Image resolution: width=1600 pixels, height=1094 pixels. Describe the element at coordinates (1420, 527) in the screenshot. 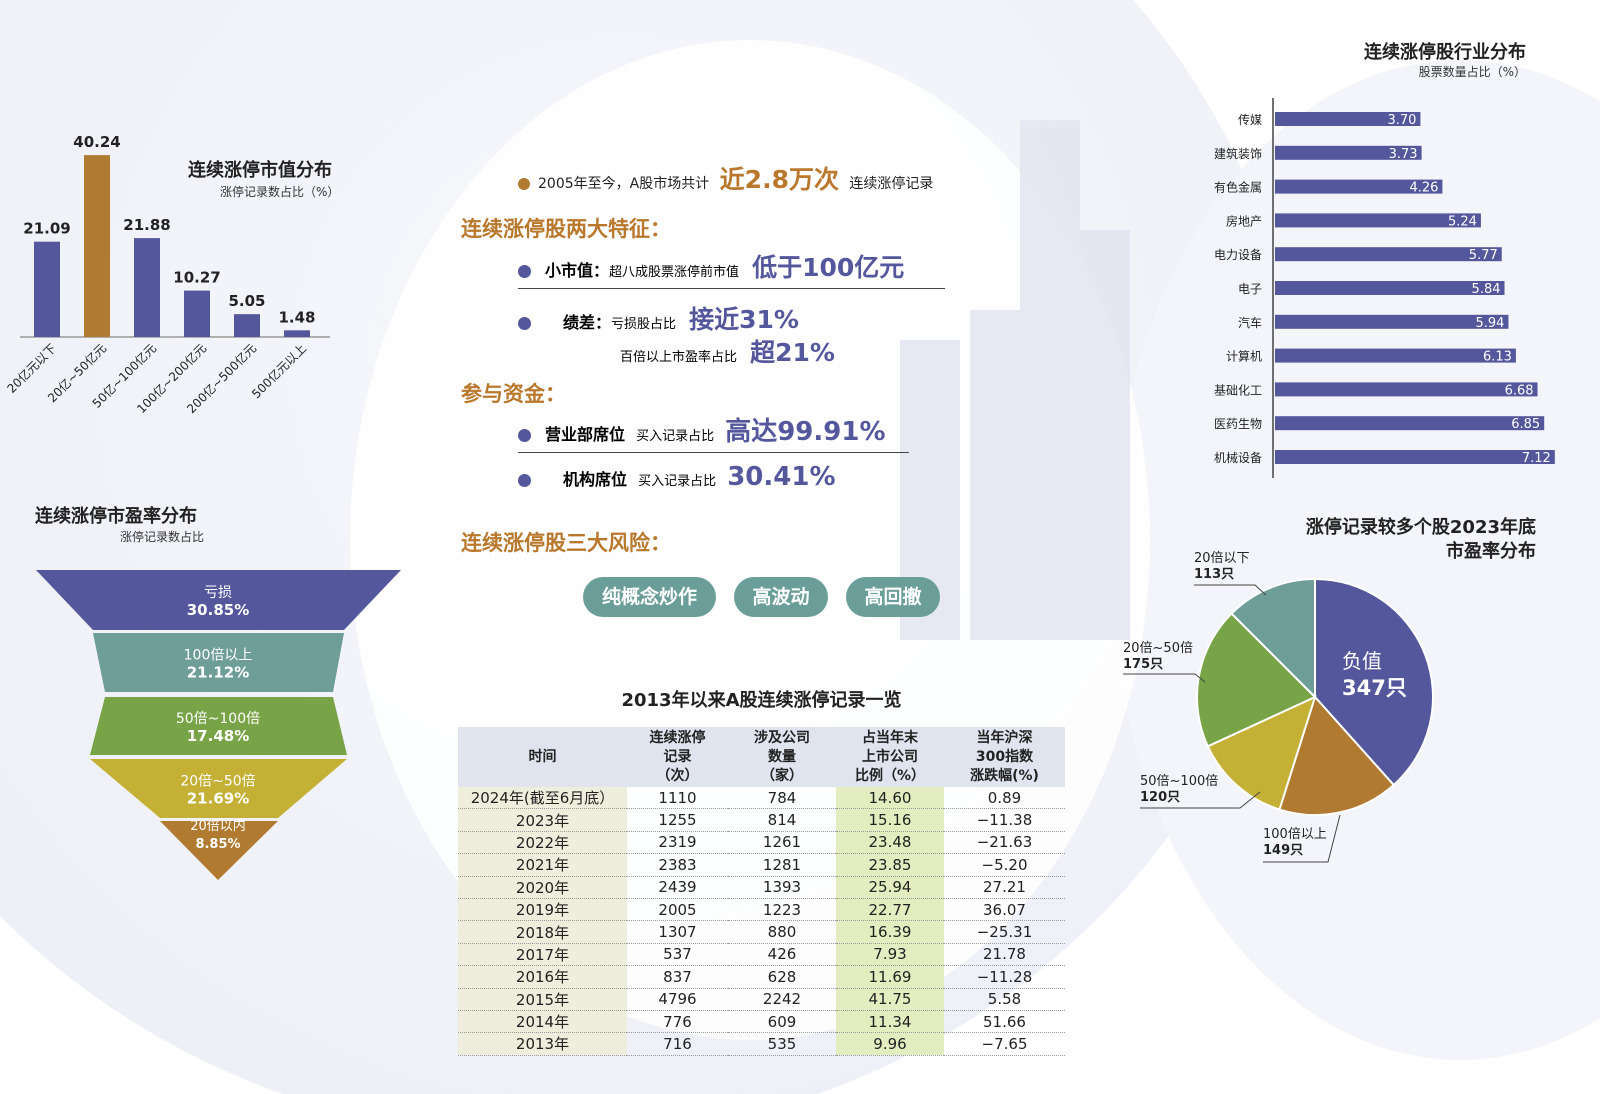

I see `pie-title-line1: 涨停记录较多个股2023年底` at that location.